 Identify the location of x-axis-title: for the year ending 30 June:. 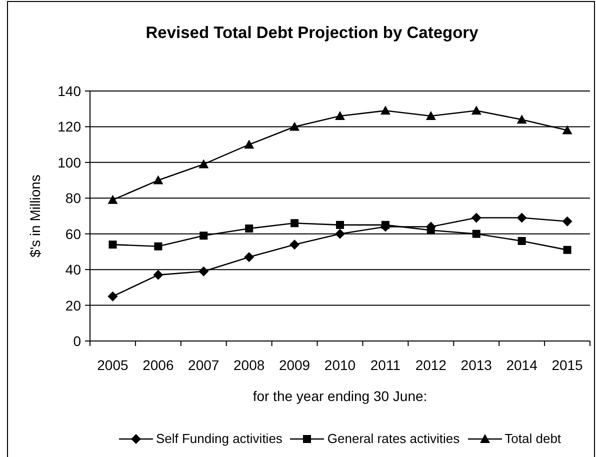
(340, 396).